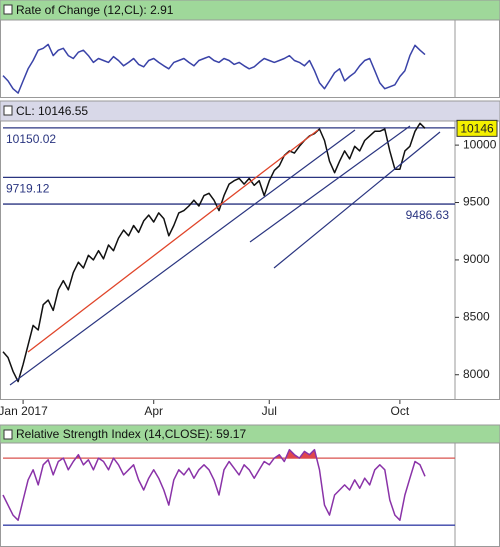  I want to click on level-label: 9486.63, so click(428, 215).